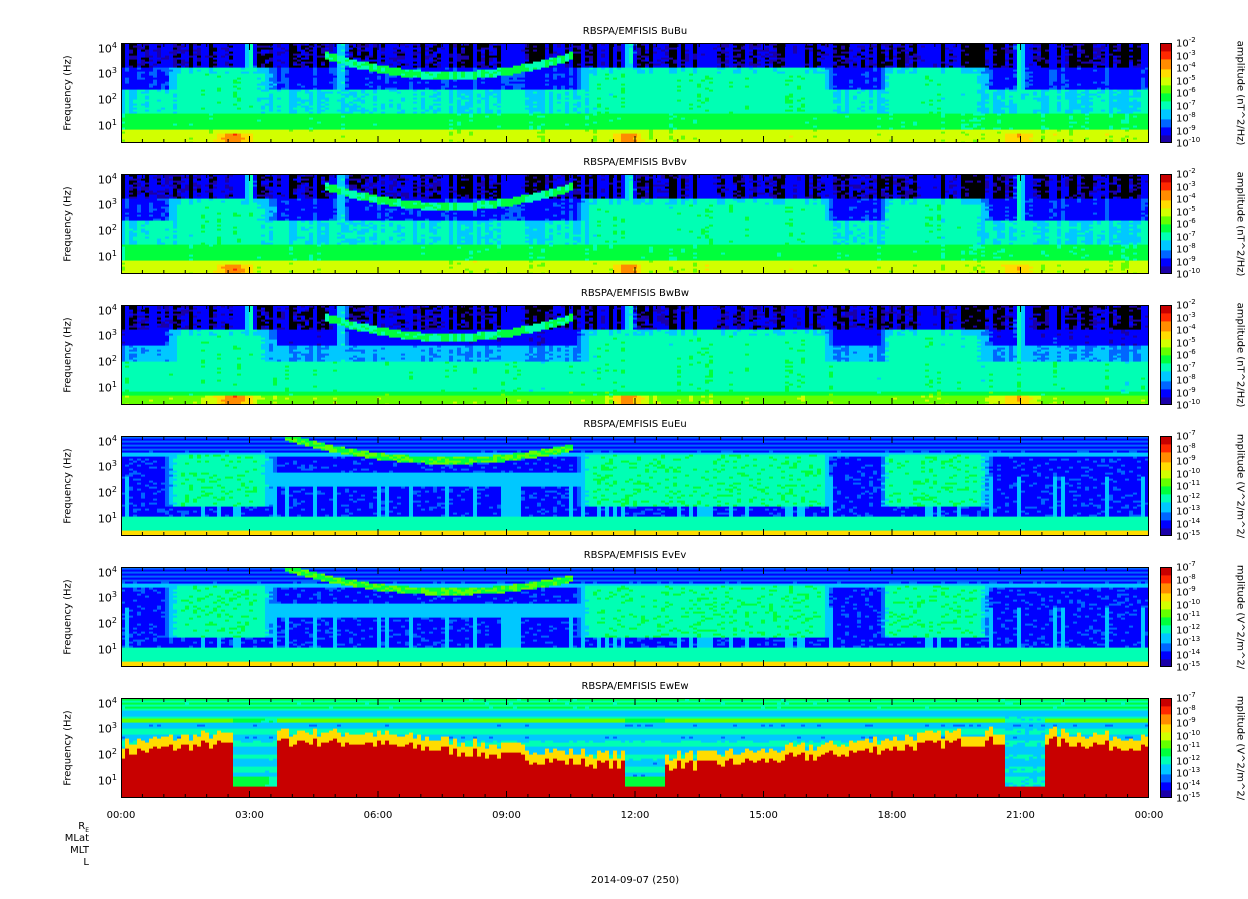 The height and width of the screenshot is (899, 1248). I want to click on y-tick-exponent: 2, so click(114, 96).